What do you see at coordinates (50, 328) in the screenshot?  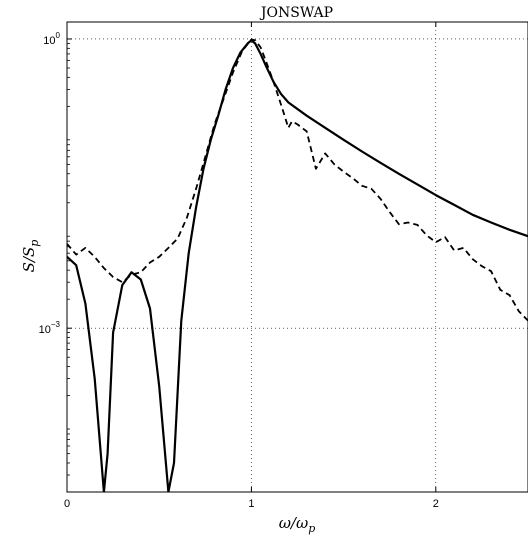 I see `y-tick-label: 10⁻³` at bounding box center [50, 328].